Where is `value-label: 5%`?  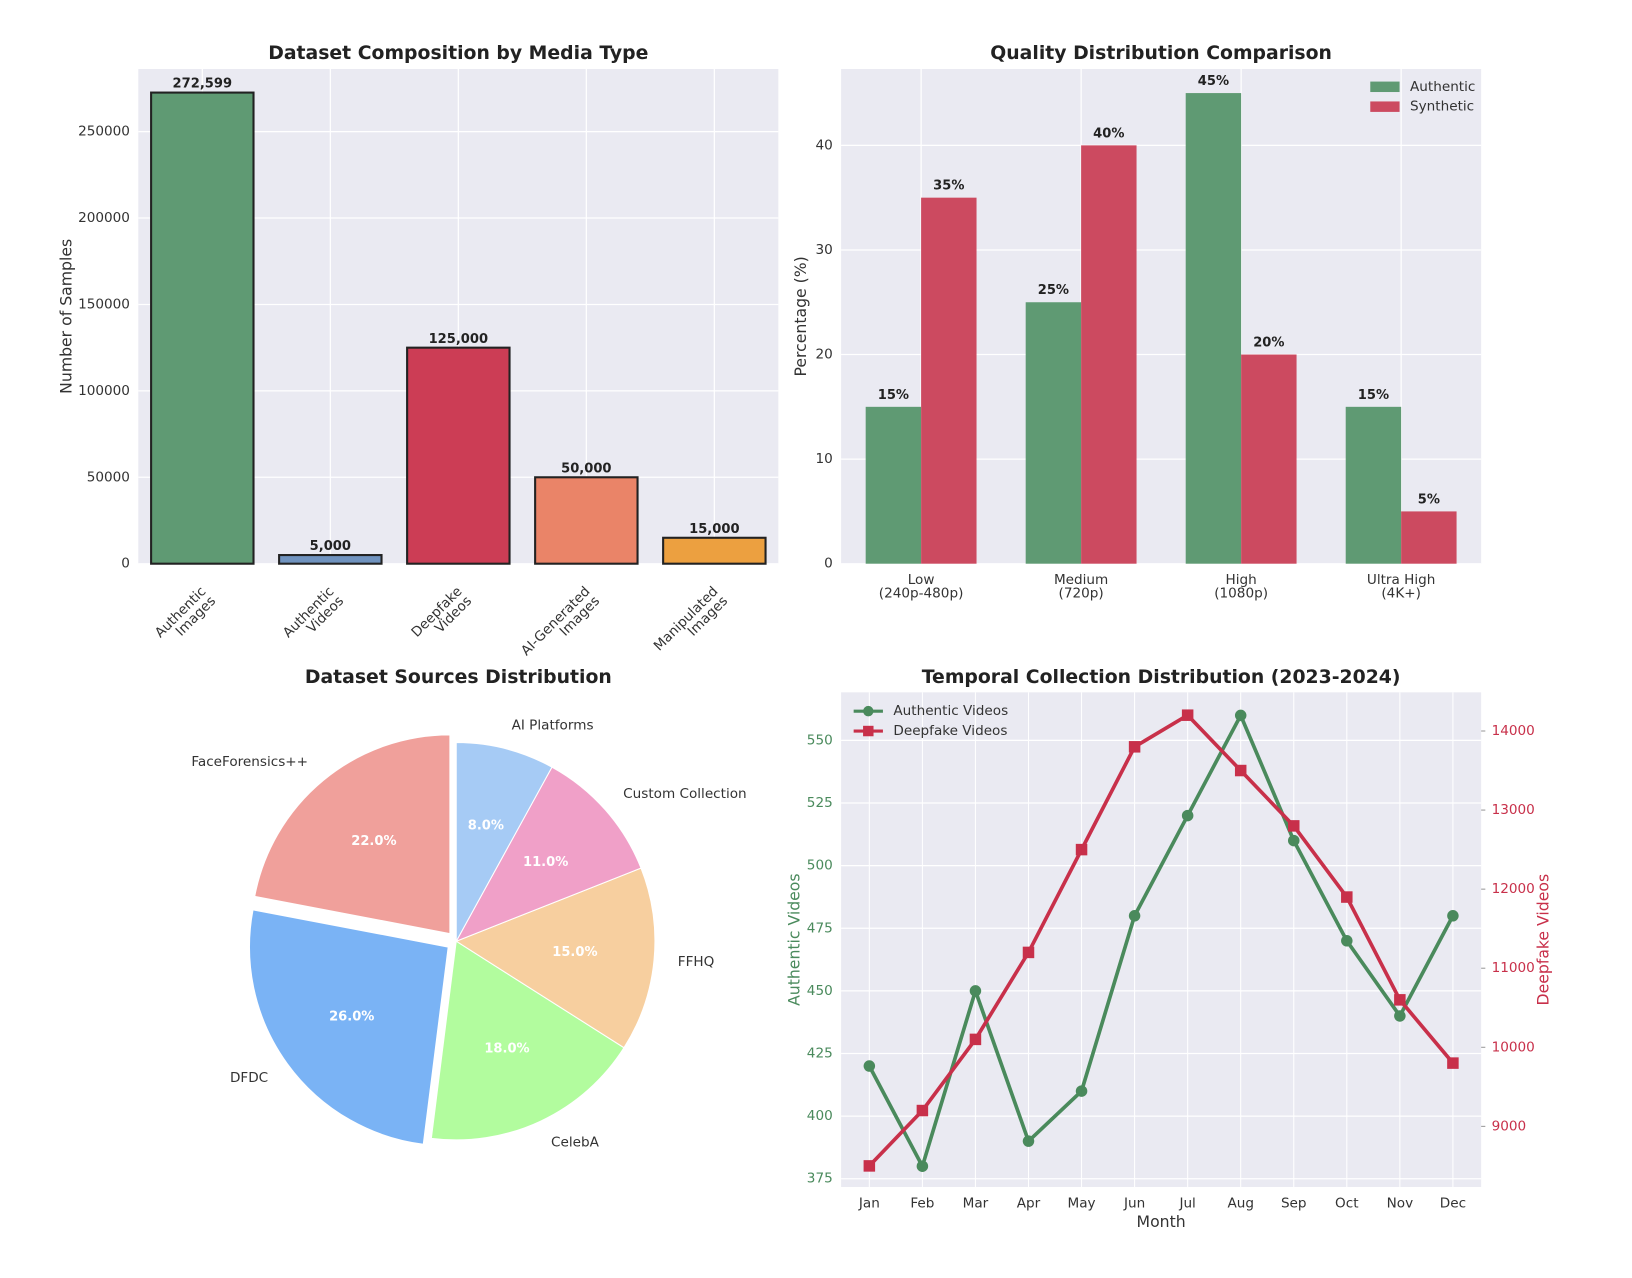
value-label: 5% is located at coordinates (1429, 499).